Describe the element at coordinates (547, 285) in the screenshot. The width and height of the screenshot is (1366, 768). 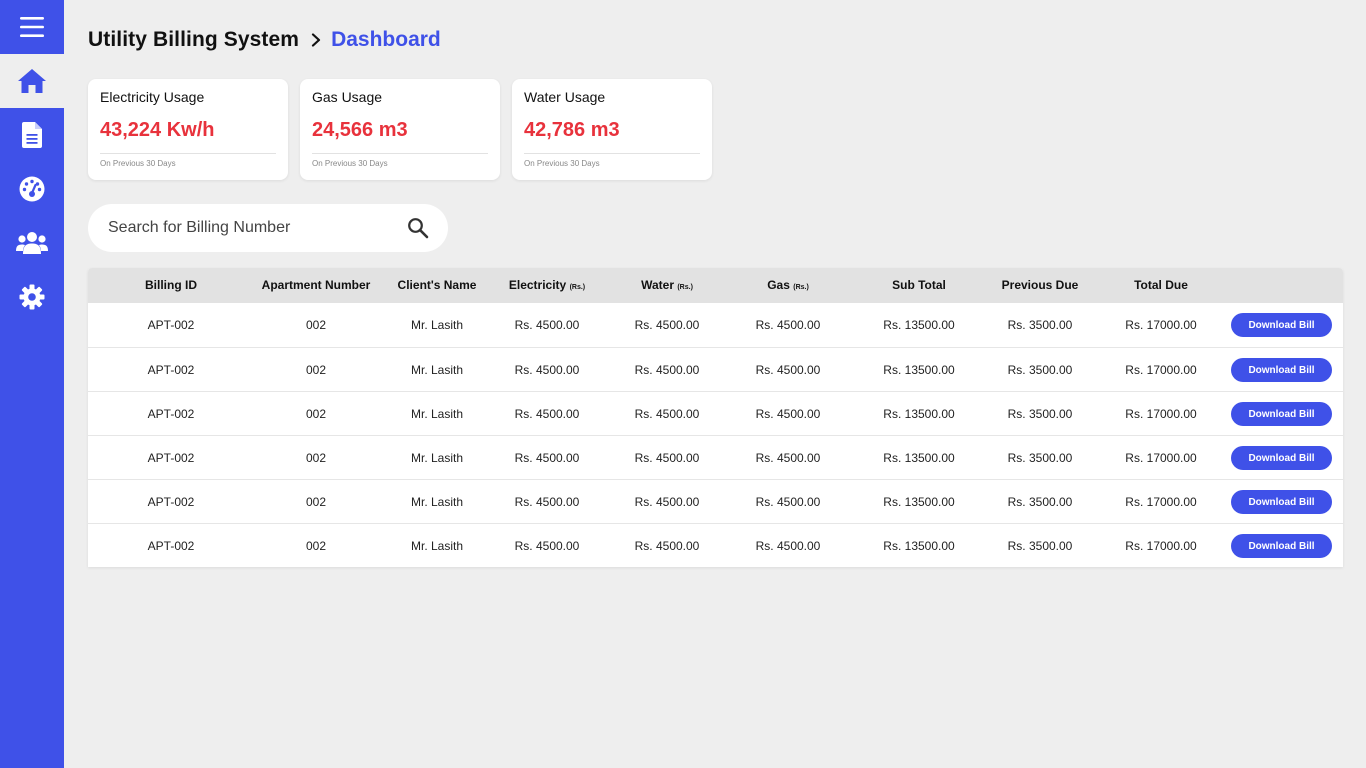
I see `column-header: Electricity (Rs.)` at that location.